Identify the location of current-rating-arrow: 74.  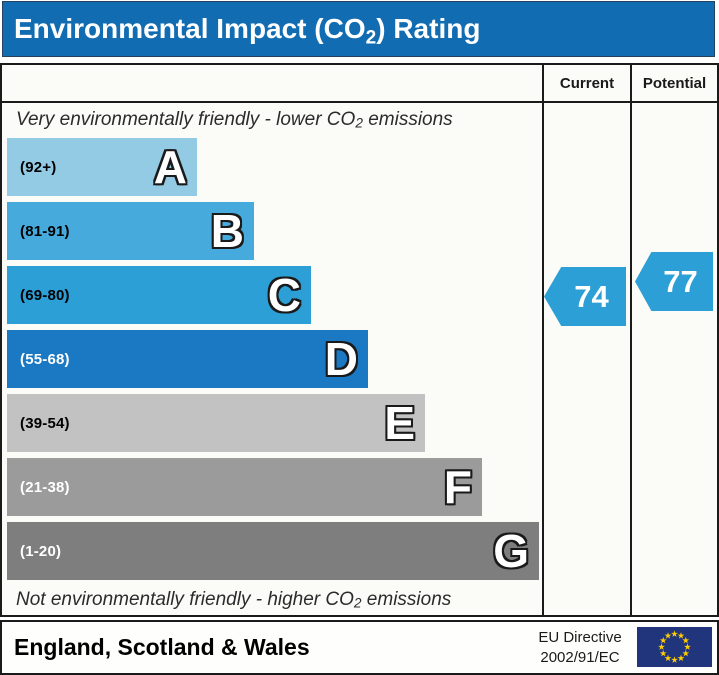
(585, 296).